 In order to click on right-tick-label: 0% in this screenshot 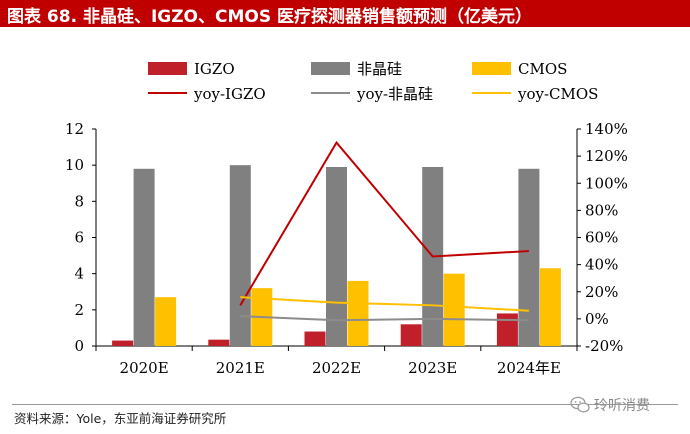, I will do `click(597, 319)`.